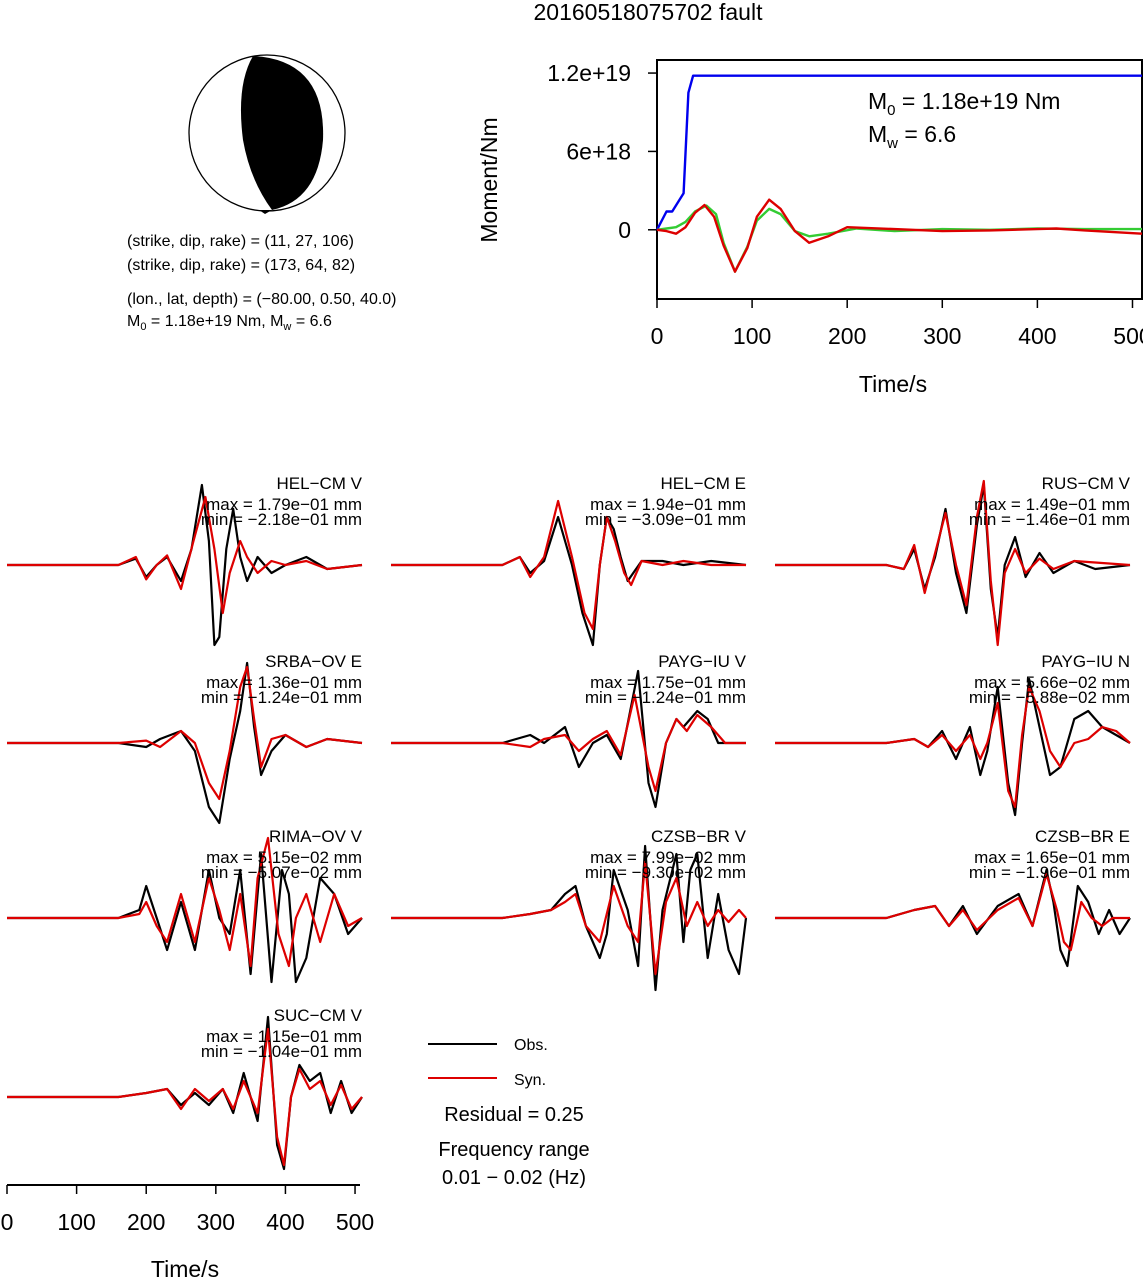 The width and height of the screenshot is (1143, 1281). Describe the element at coordinates (665, 872) in the screenshot. I see `min-amplitude-label: min = −9.30e−02 mm` at that location.